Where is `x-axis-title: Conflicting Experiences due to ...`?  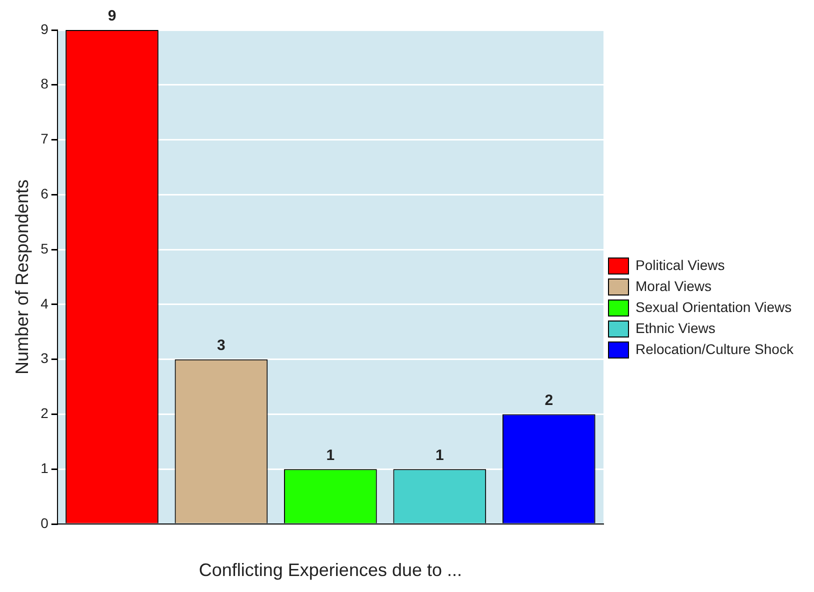
x-axis-title: Conflicting Experiences due to ... is located at coordinates (330, 570).